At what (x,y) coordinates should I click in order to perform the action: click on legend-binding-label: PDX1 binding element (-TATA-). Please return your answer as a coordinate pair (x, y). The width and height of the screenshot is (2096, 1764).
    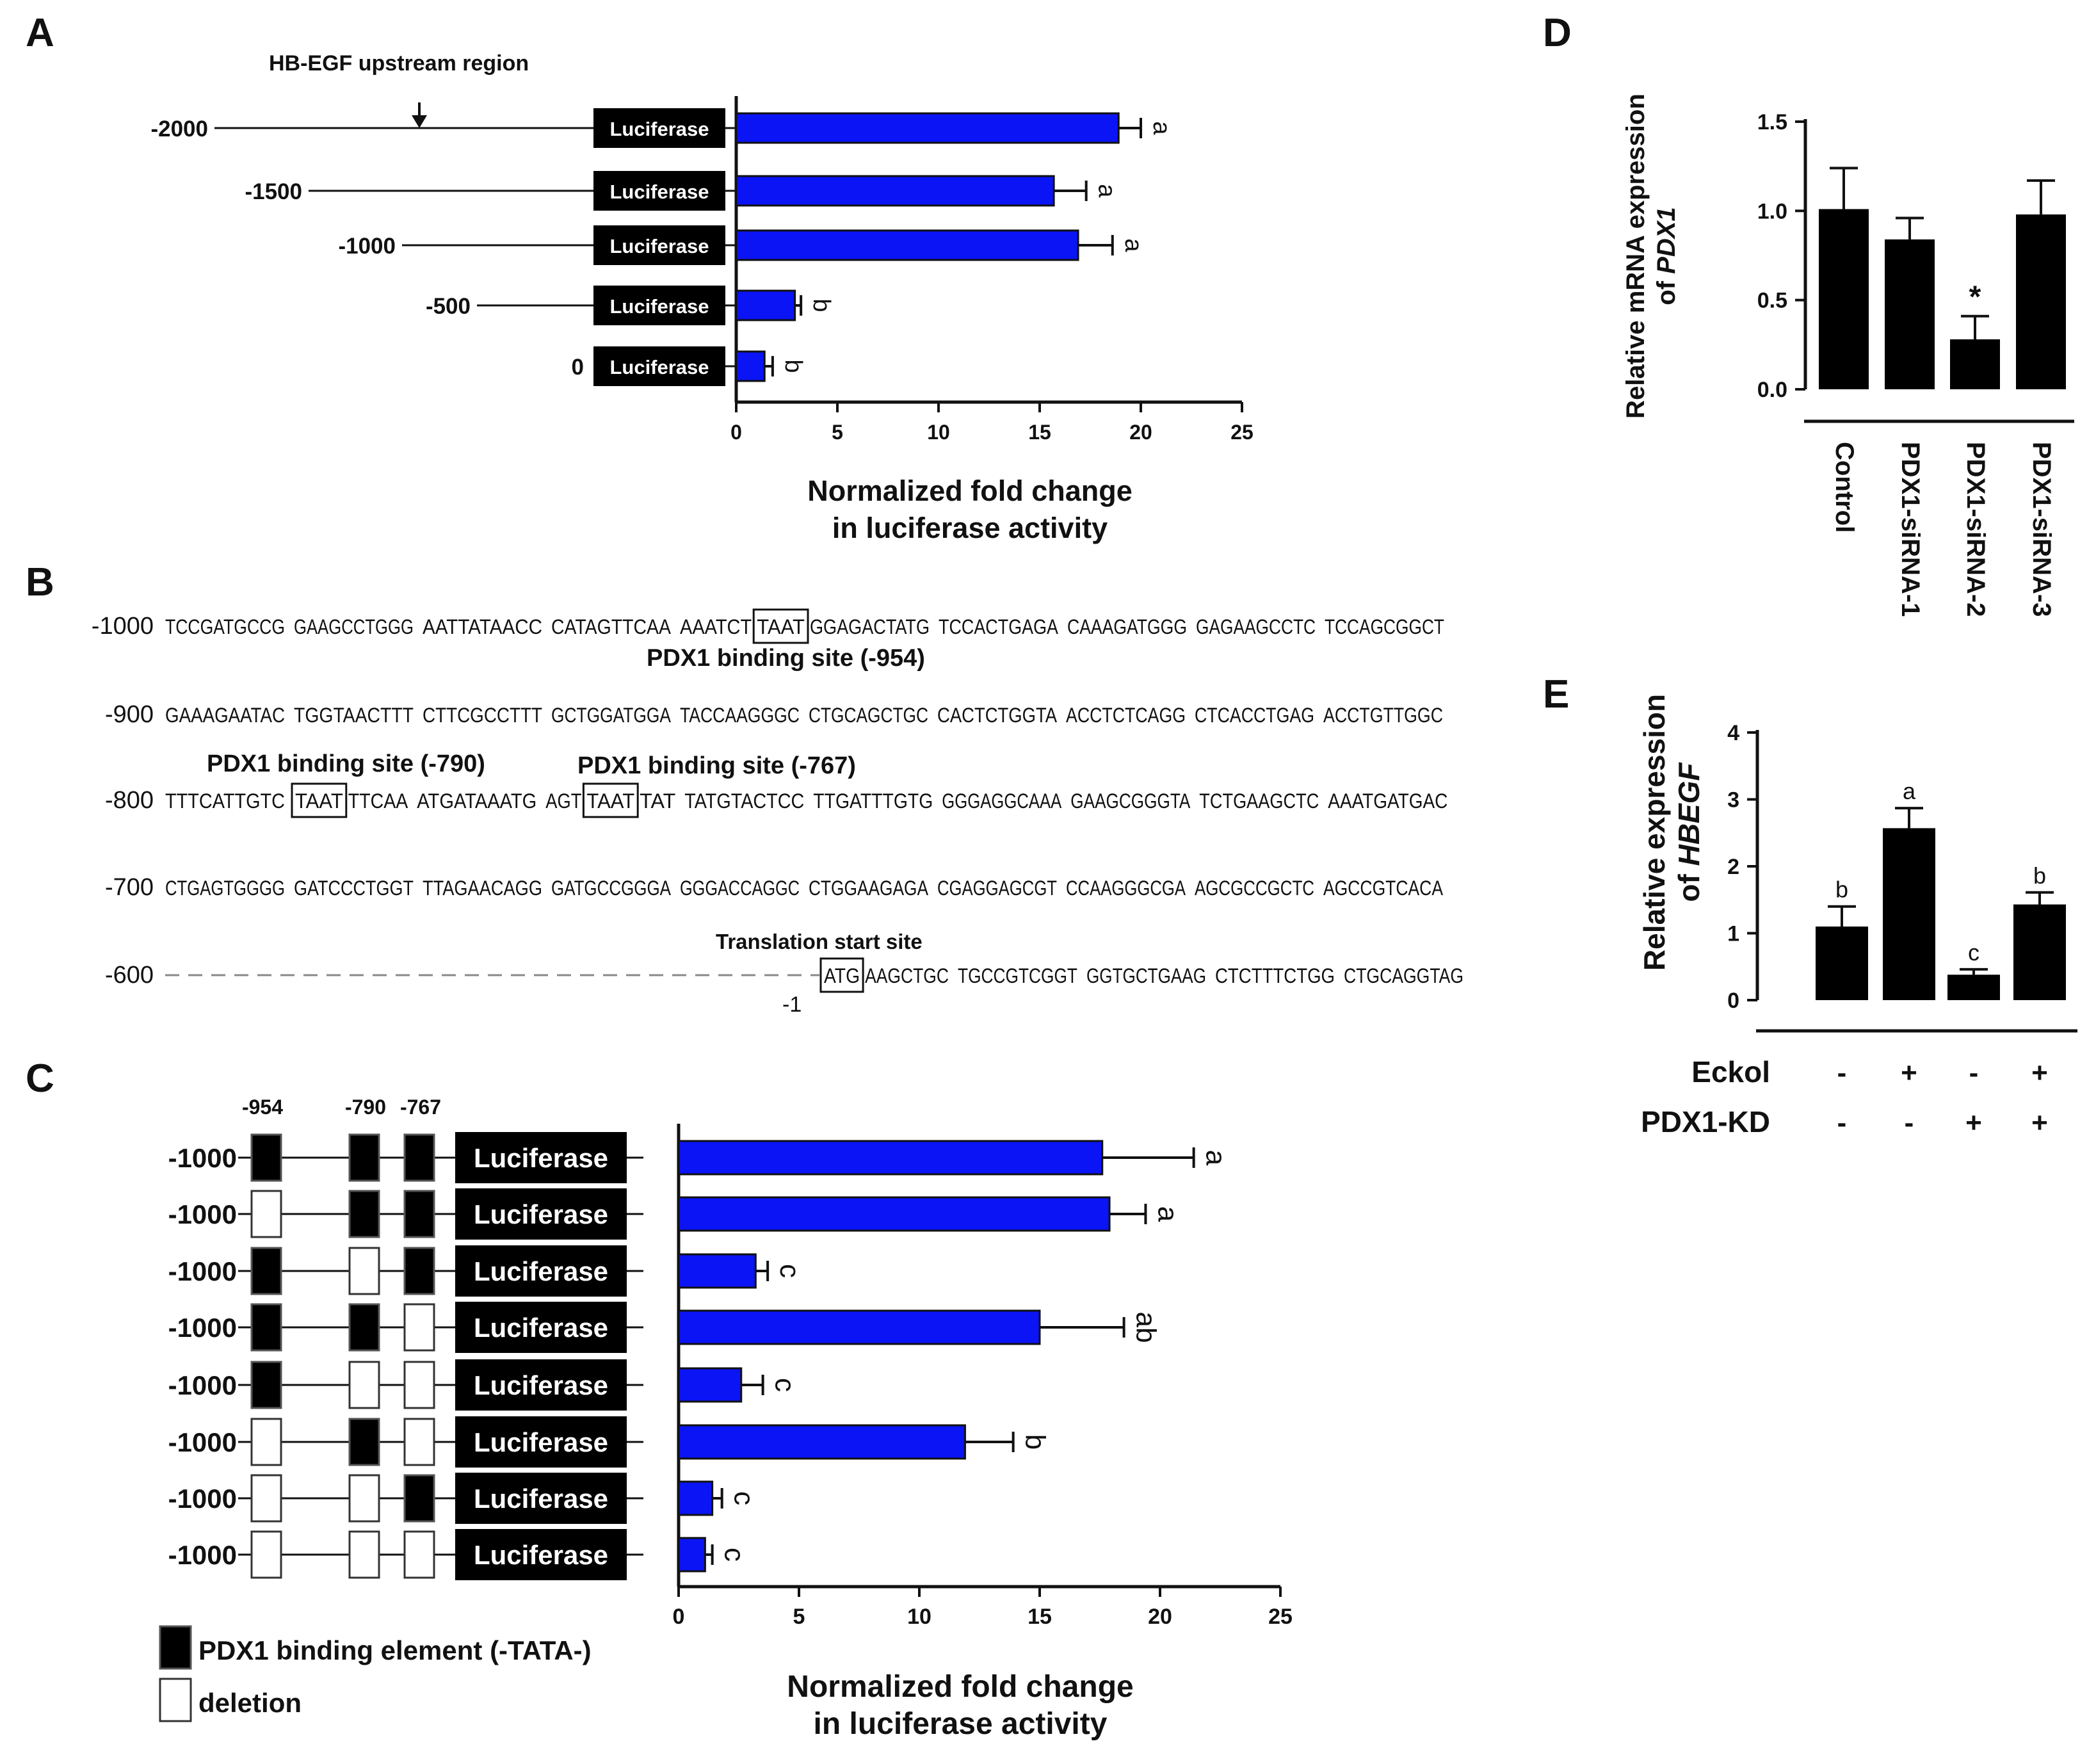
    Looking at the image, I should click on (395, 1650).